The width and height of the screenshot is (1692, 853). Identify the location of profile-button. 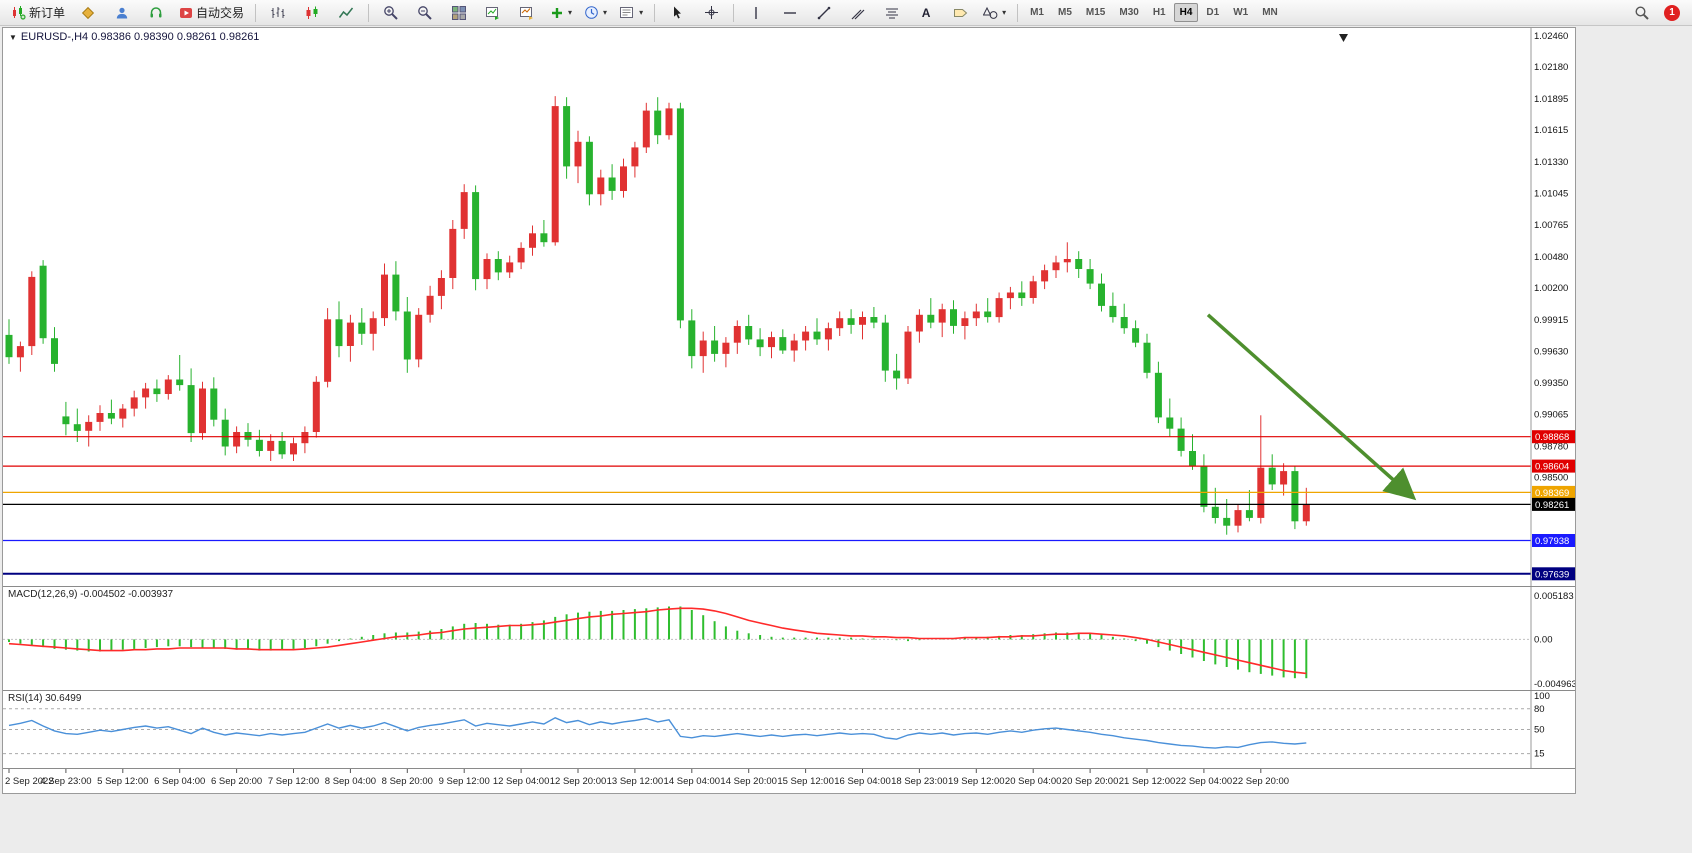
(122, 13).